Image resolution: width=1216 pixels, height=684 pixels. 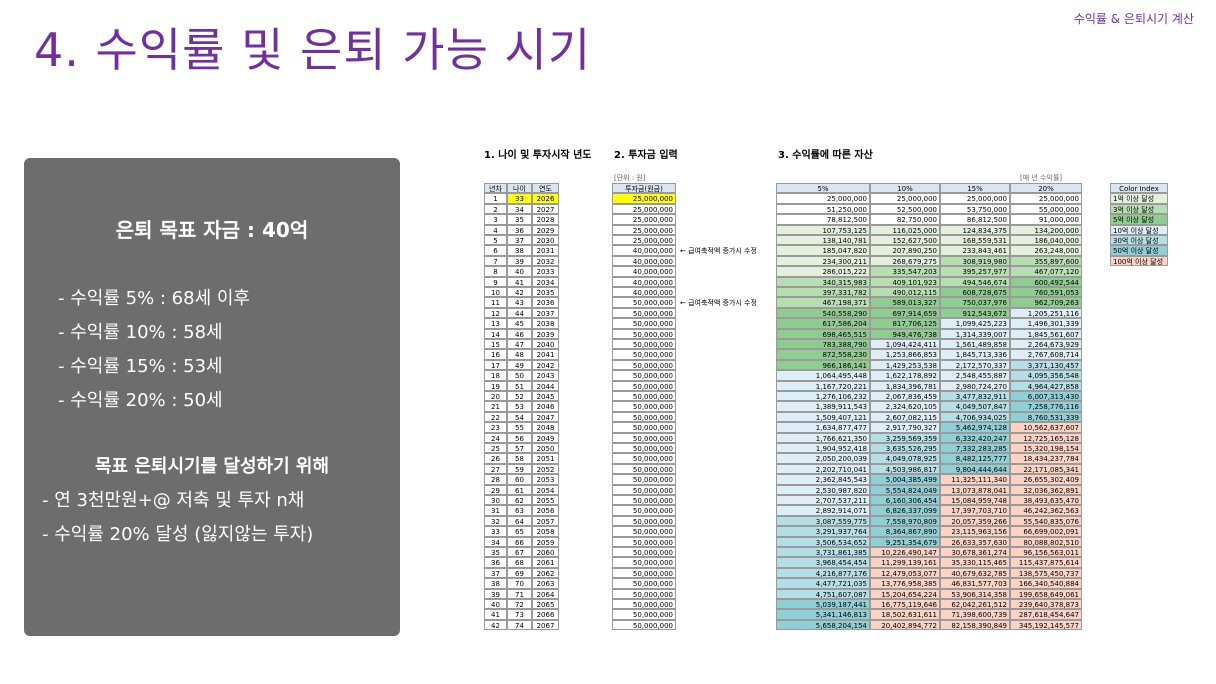 I want to click on index-cell: 52, so click(x=519, y=396).